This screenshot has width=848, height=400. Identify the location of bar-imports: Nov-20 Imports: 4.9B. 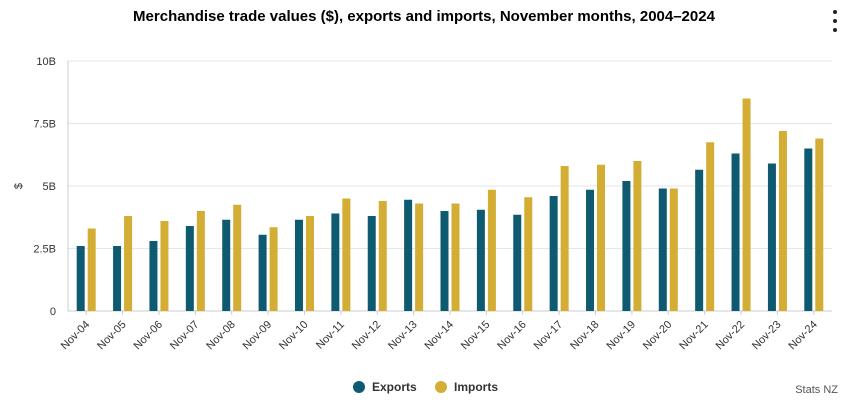
(673, 249).